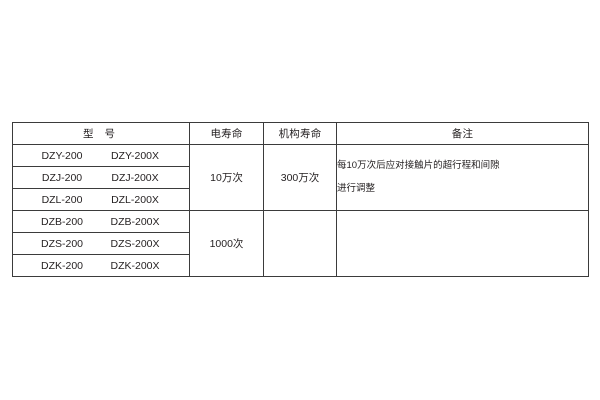  I want to click on table-header: 型 号 电寿命 机构寿命 备注, so click(300, 133).